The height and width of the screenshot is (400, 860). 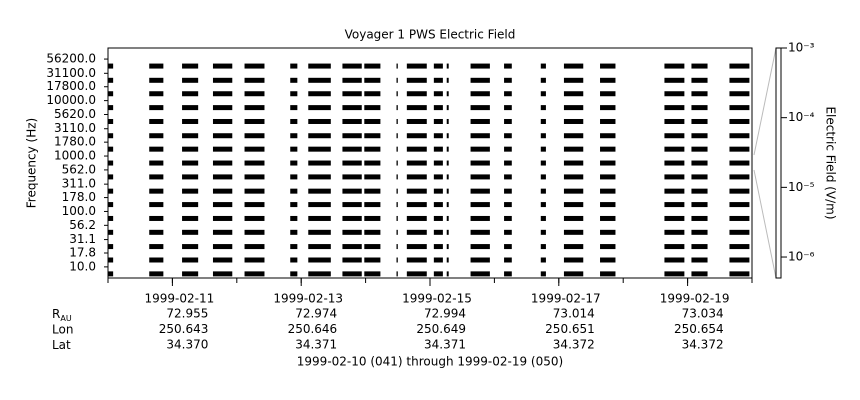 I want to click on ephemeris-label: Lon, so click(x=62, y=329).